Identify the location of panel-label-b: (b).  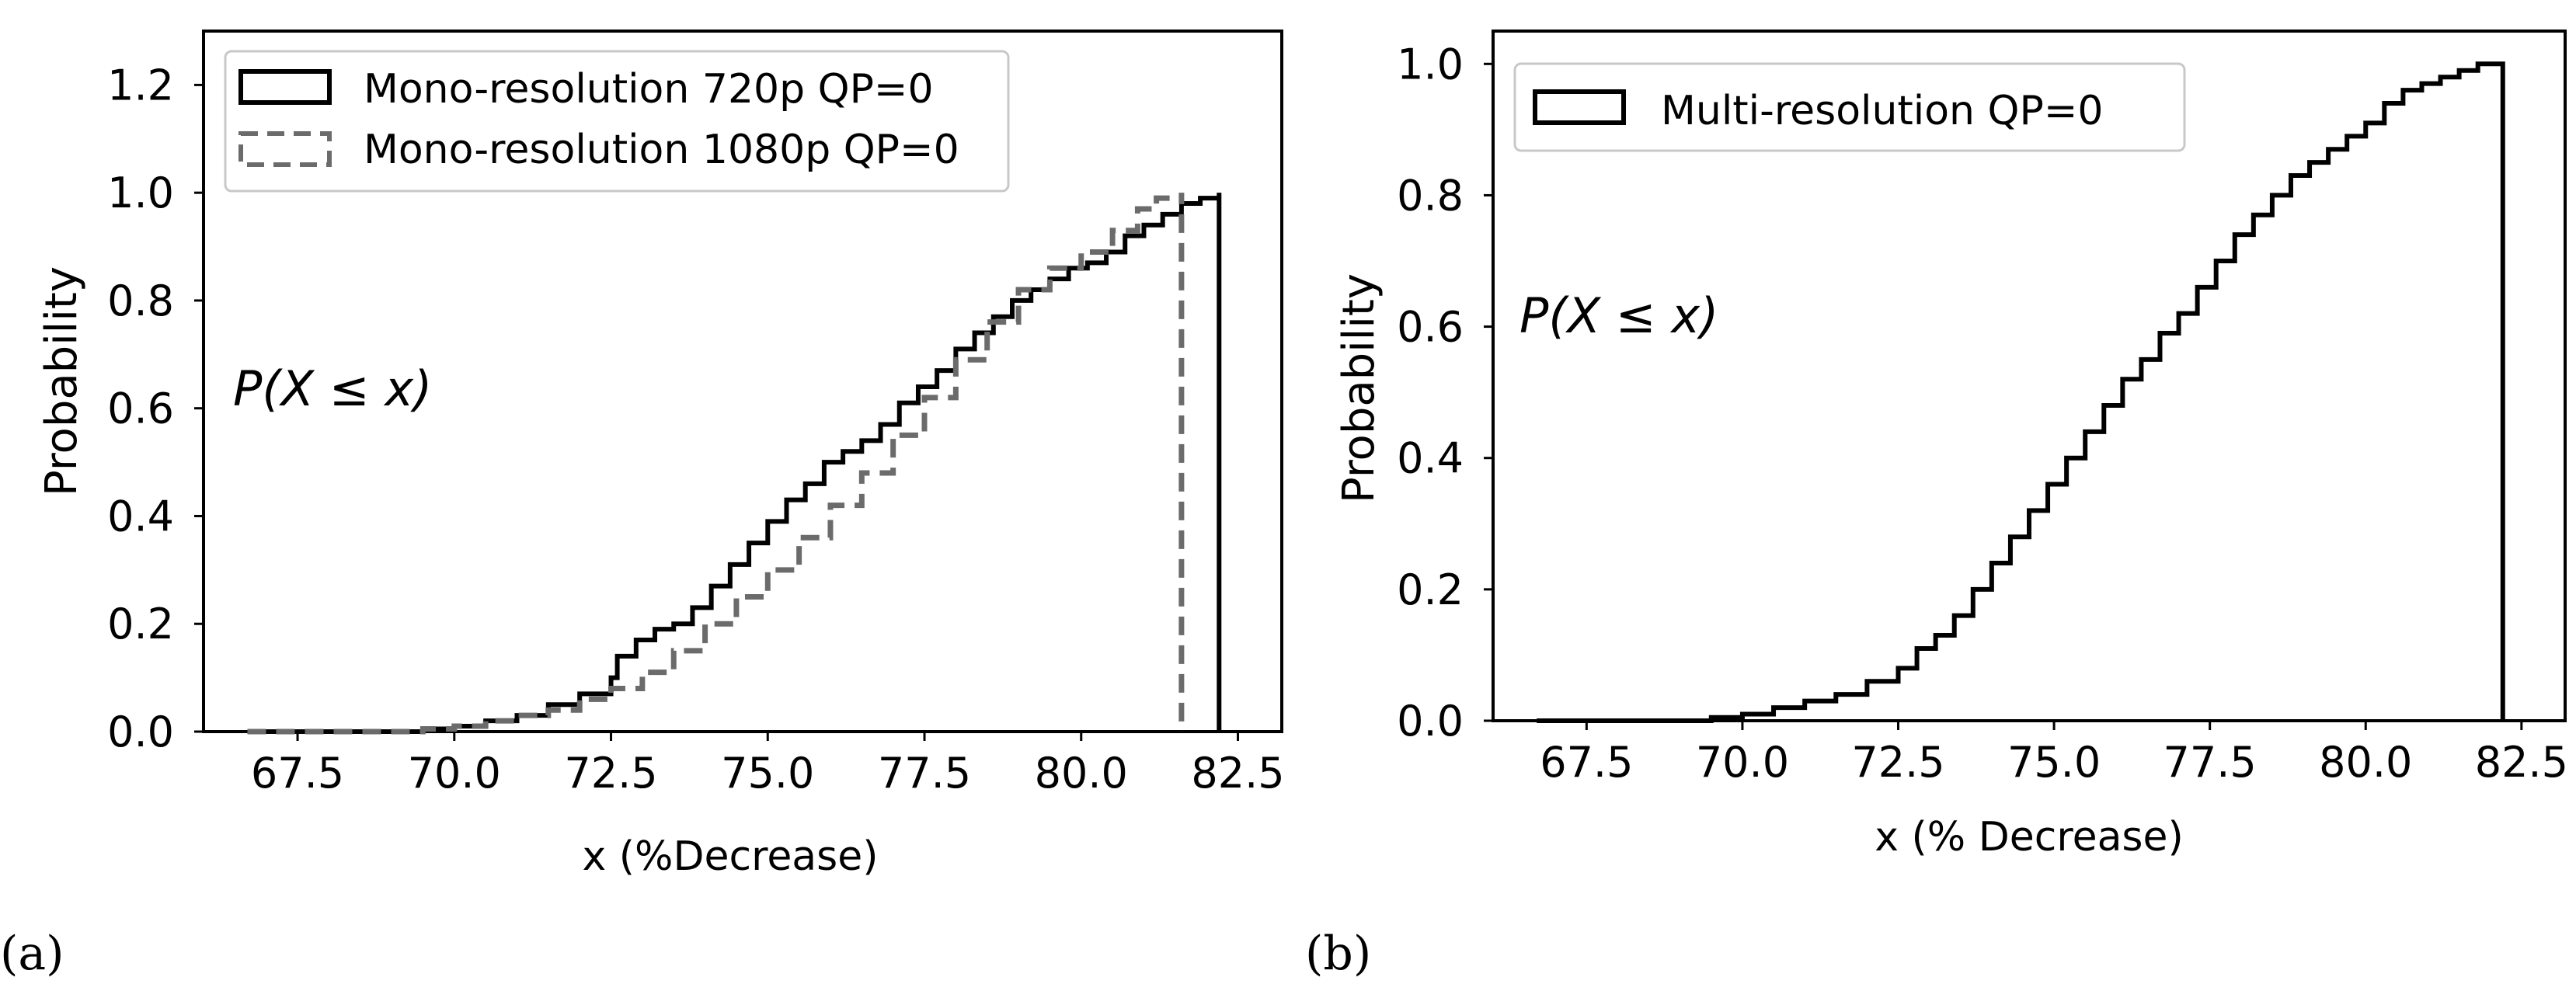
(1338, 954).